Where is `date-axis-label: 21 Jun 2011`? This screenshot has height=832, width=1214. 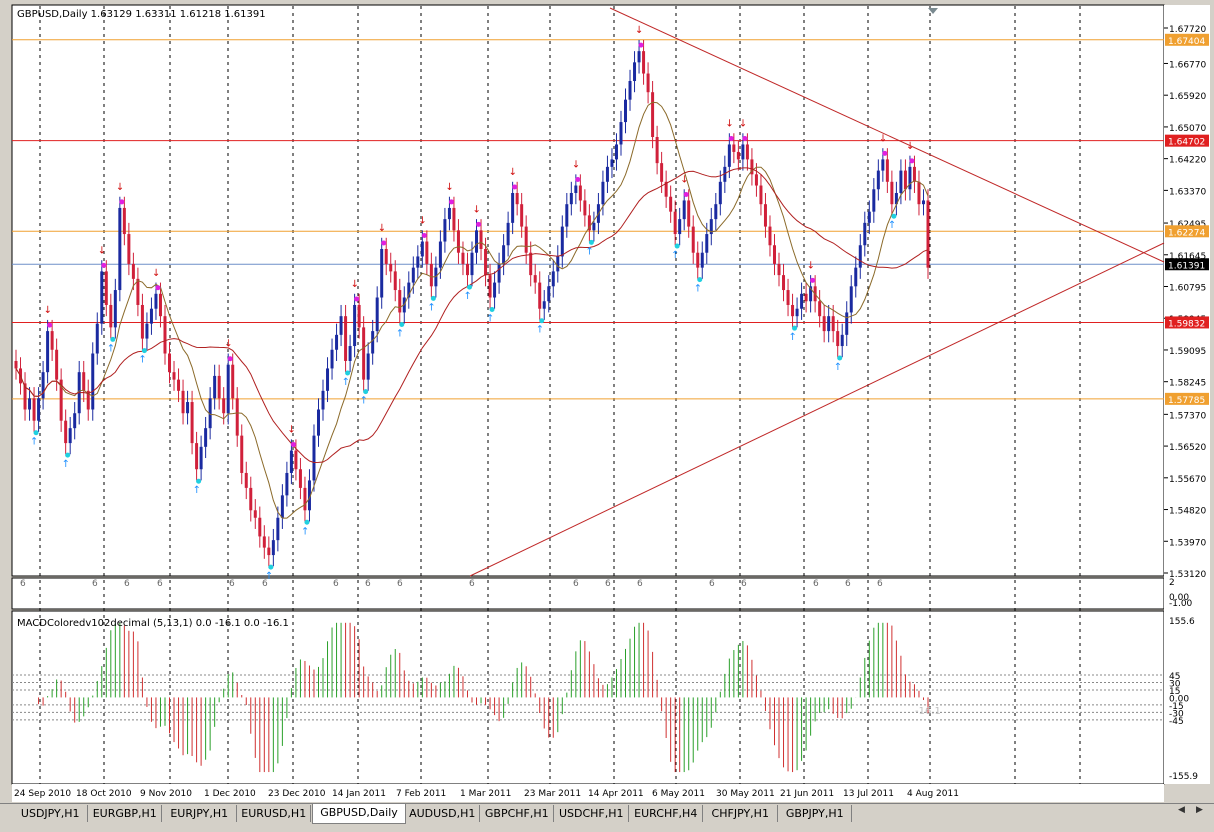
date-axis-label: 21 Jun 2011 is located at coordinates (807, 794).